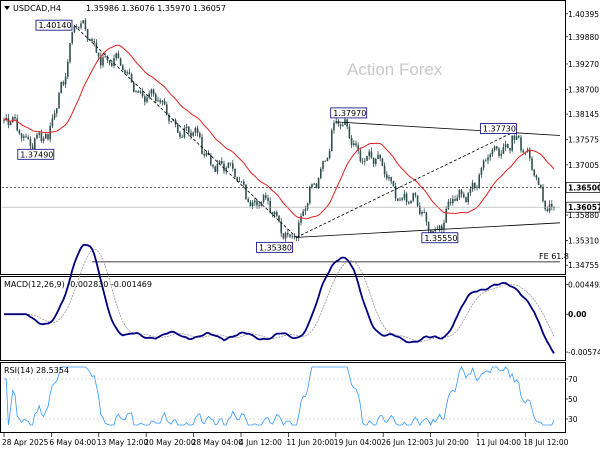 The image size is (600, 450). What do you see at coordinates (349, 113) in the screenshot?
I see `annotation-label: 1.37970` at bounding box center [349, 113].